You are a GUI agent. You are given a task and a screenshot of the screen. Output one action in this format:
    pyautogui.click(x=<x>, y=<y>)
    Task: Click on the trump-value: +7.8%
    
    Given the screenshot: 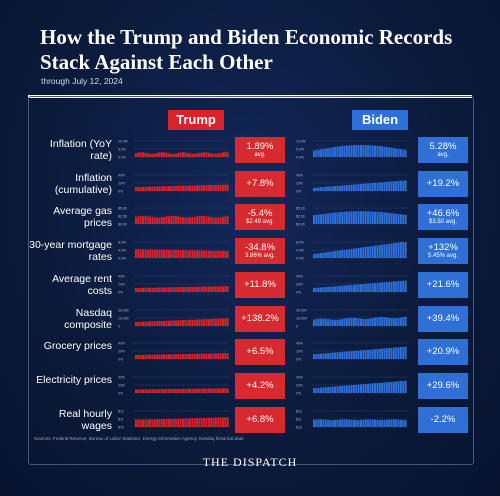 What is the action you would take?
    pyautogui.click(x=260, y=183)
    